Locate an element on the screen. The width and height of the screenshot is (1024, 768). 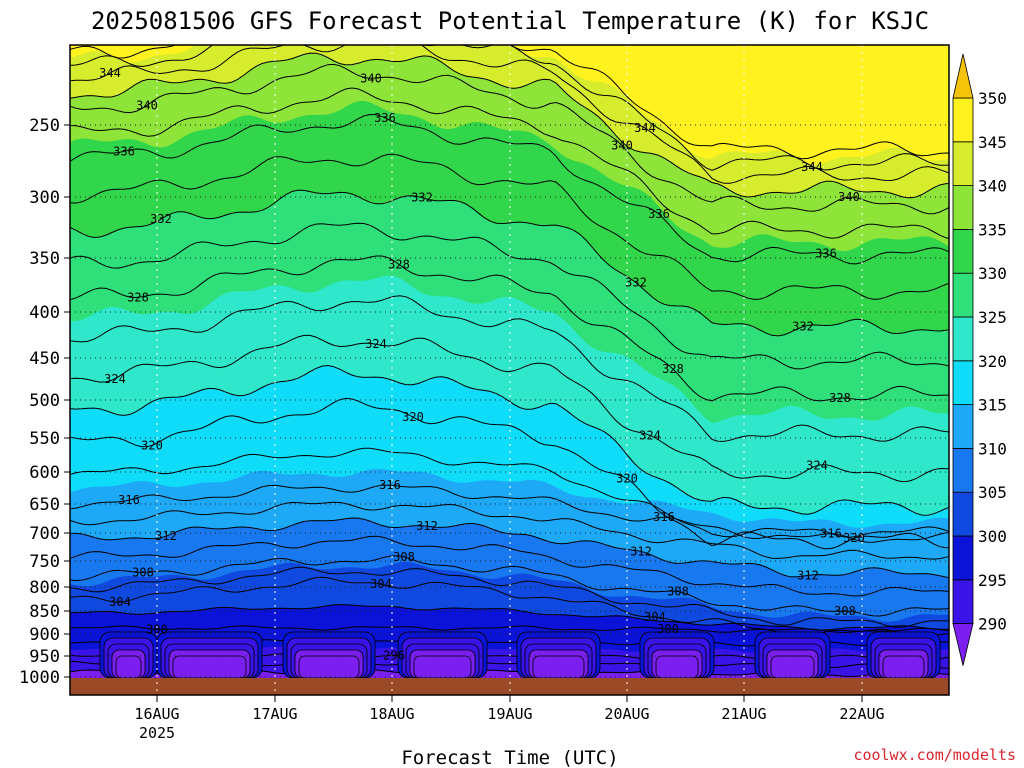
x-tick-label: 16AUG is located at coordinates (156, 714).